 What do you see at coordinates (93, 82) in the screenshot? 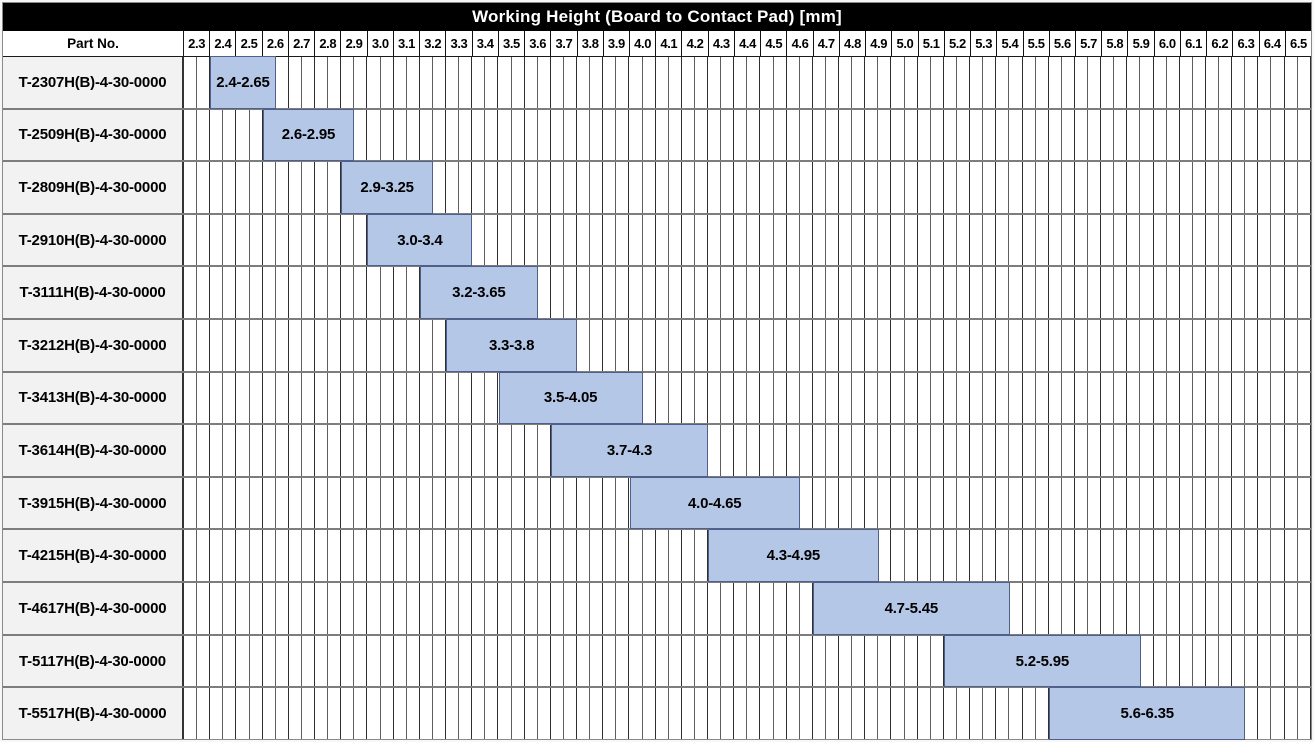
I see `part-number: T-2307H(B)-4-30-0000` at bounding box center [93, 82].